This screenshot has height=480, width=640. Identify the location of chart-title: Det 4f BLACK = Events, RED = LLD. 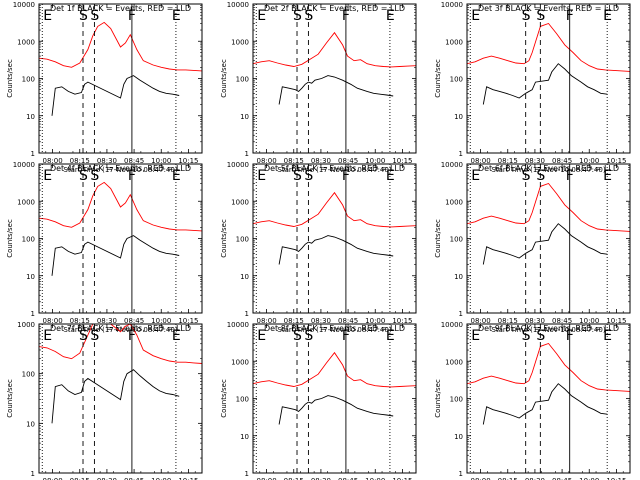
(120, 168).